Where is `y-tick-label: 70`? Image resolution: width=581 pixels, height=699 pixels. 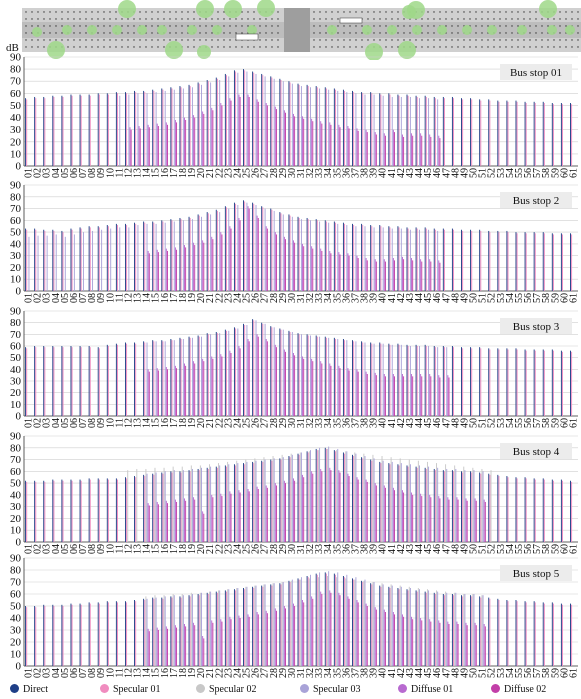 y-tick-label: 70 is located at coordinates (16, 583).